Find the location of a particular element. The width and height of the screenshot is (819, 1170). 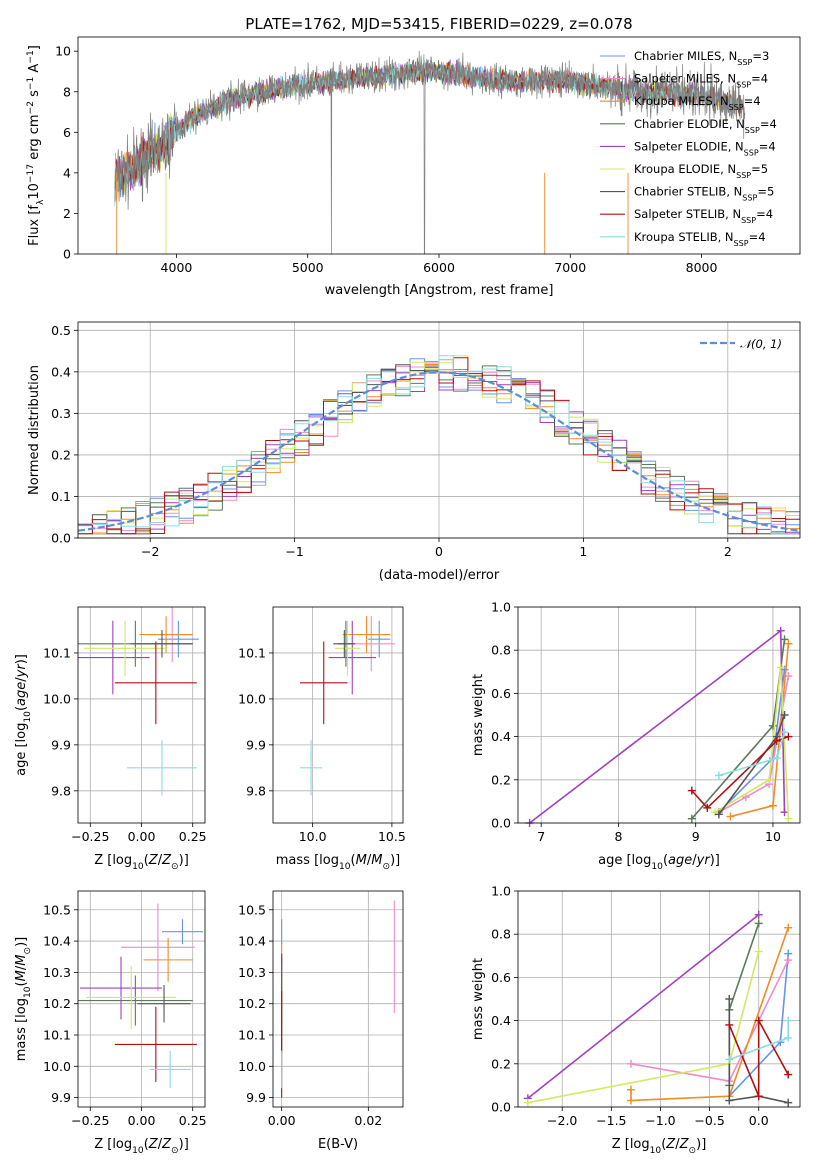

y-tick-label: 10.4 is located at coordinates (252, 941).